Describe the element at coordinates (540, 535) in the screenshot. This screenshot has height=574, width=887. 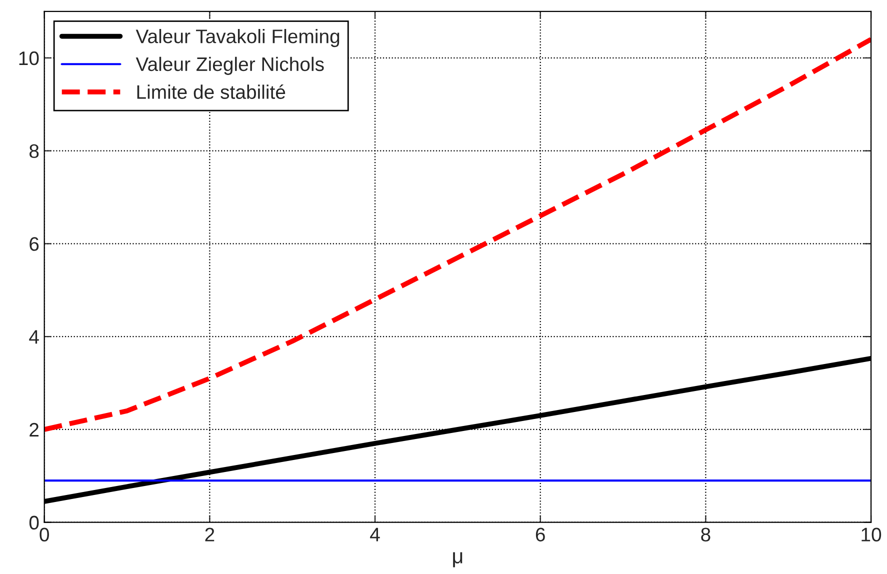
I see `x-tick-label: 6` at that location.